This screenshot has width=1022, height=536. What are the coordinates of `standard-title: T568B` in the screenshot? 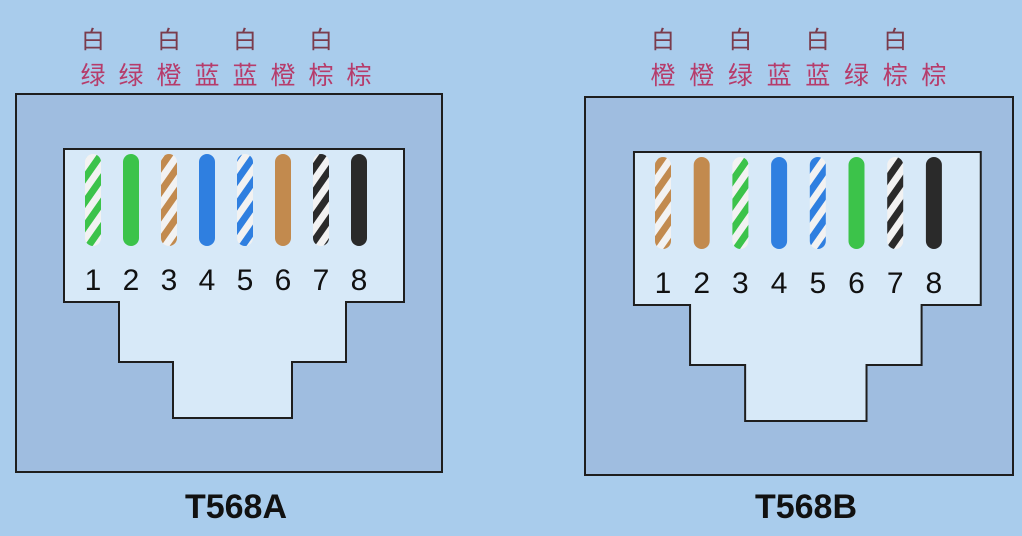 It's located at (806, 507).